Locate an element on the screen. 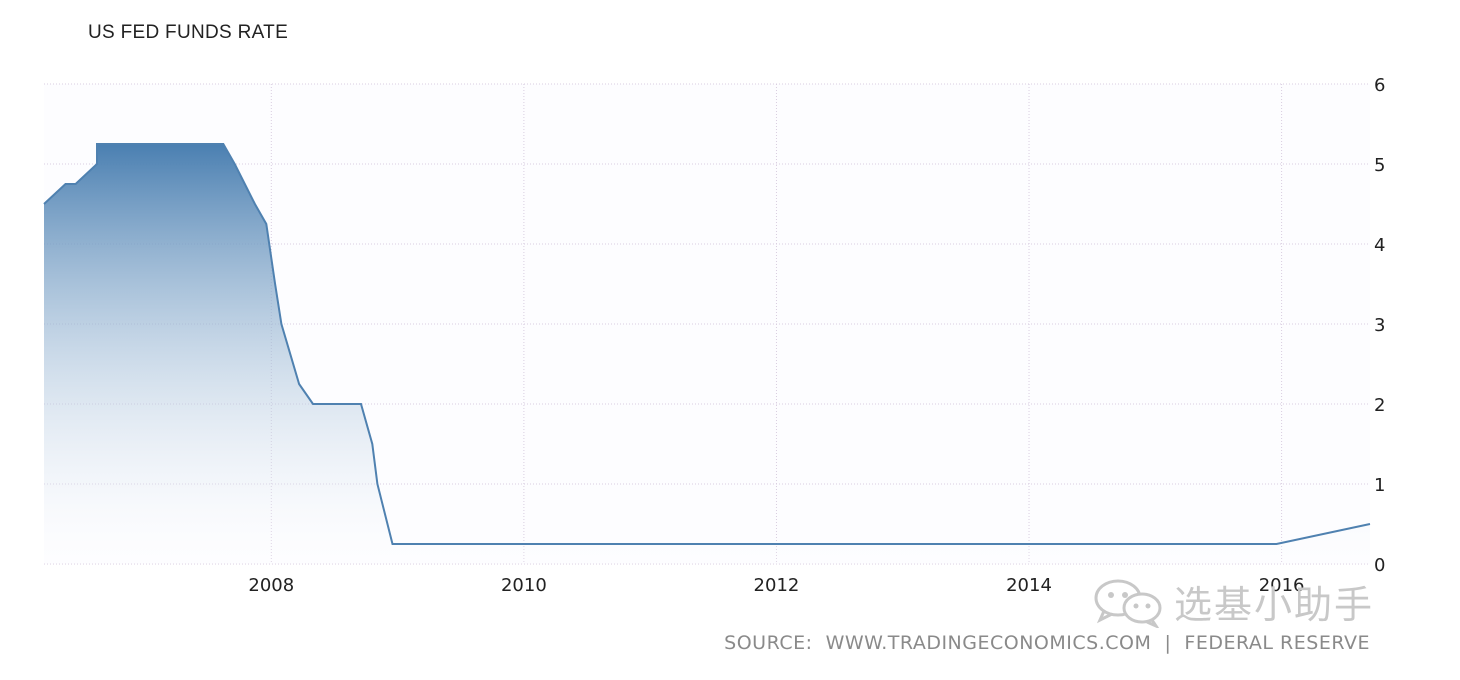  y-tick-label: 1 is located at coordinates (1379, 485).